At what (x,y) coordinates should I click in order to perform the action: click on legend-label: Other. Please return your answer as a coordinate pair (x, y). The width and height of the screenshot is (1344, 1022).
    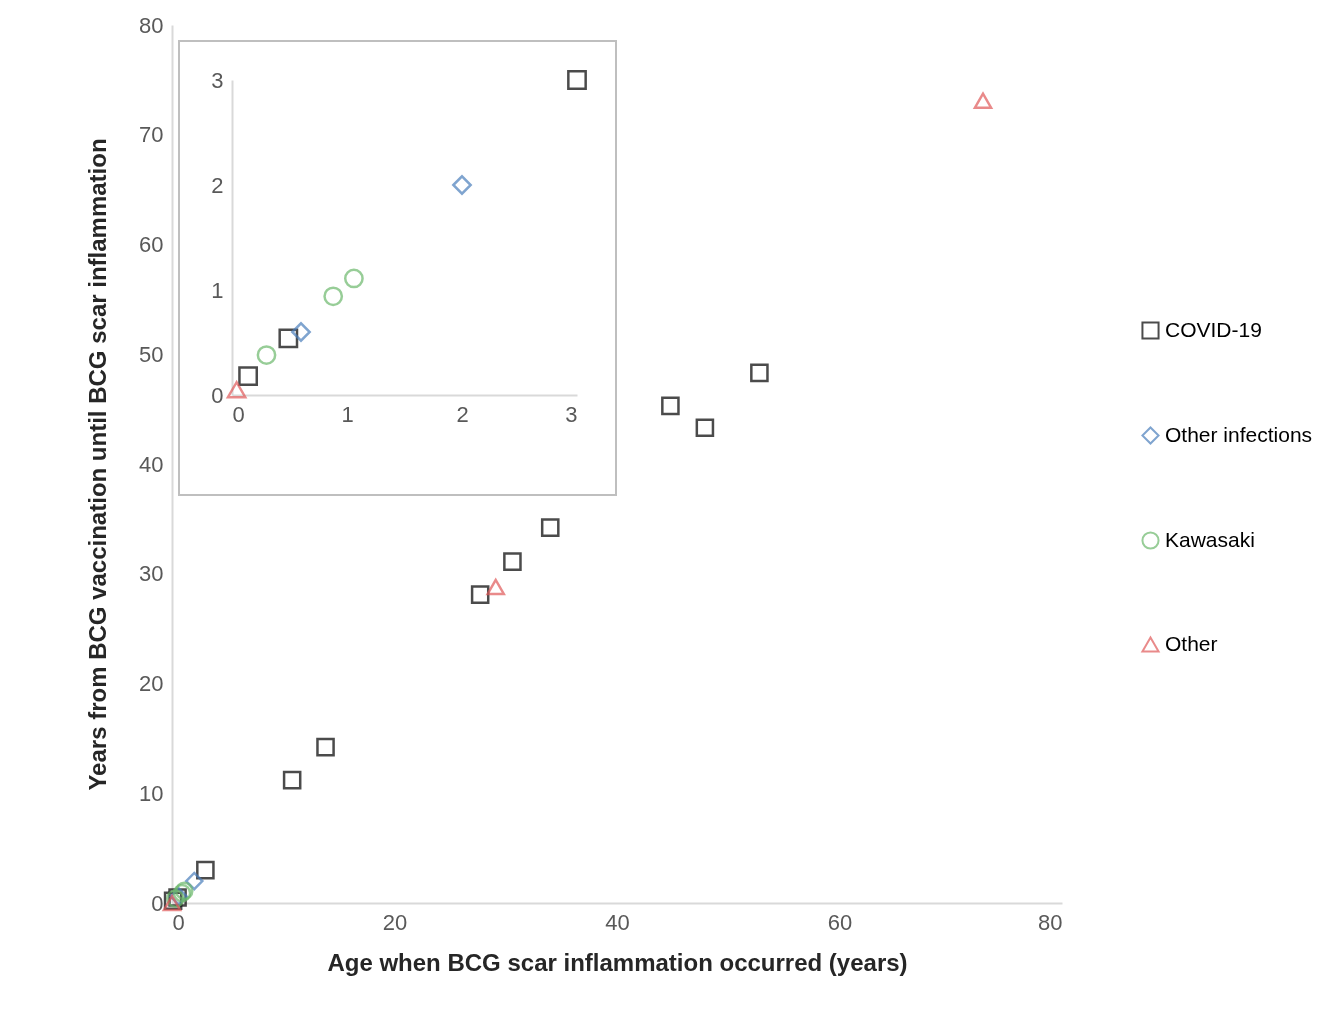
    Looking at the image, I should click on (1191, 643).